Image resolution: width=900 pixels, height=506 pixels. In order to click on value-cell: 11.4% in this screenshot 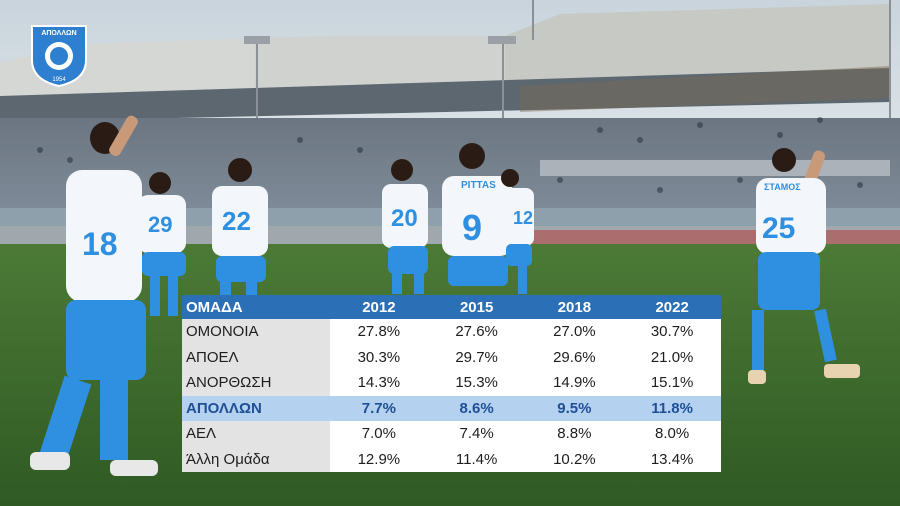, I will do `click(476, 459)`.